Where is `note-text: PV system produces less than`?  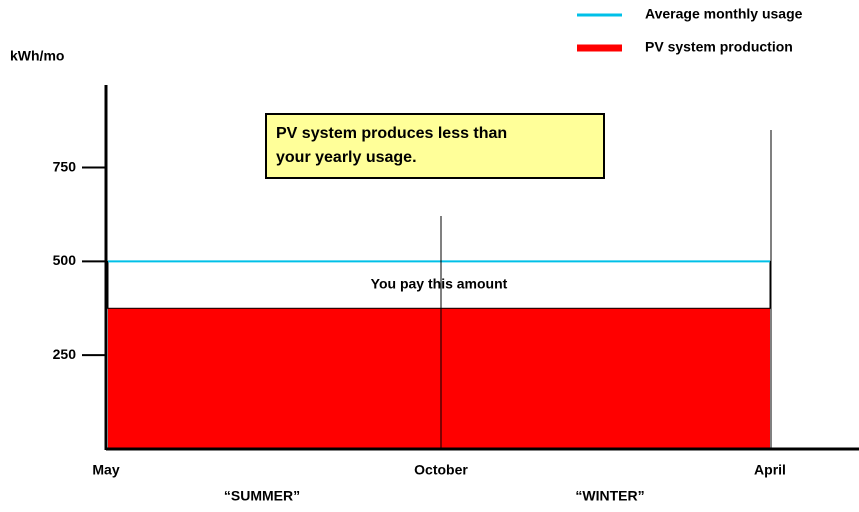
note-text: PV system produces less than is located at coordinates (391, 133).